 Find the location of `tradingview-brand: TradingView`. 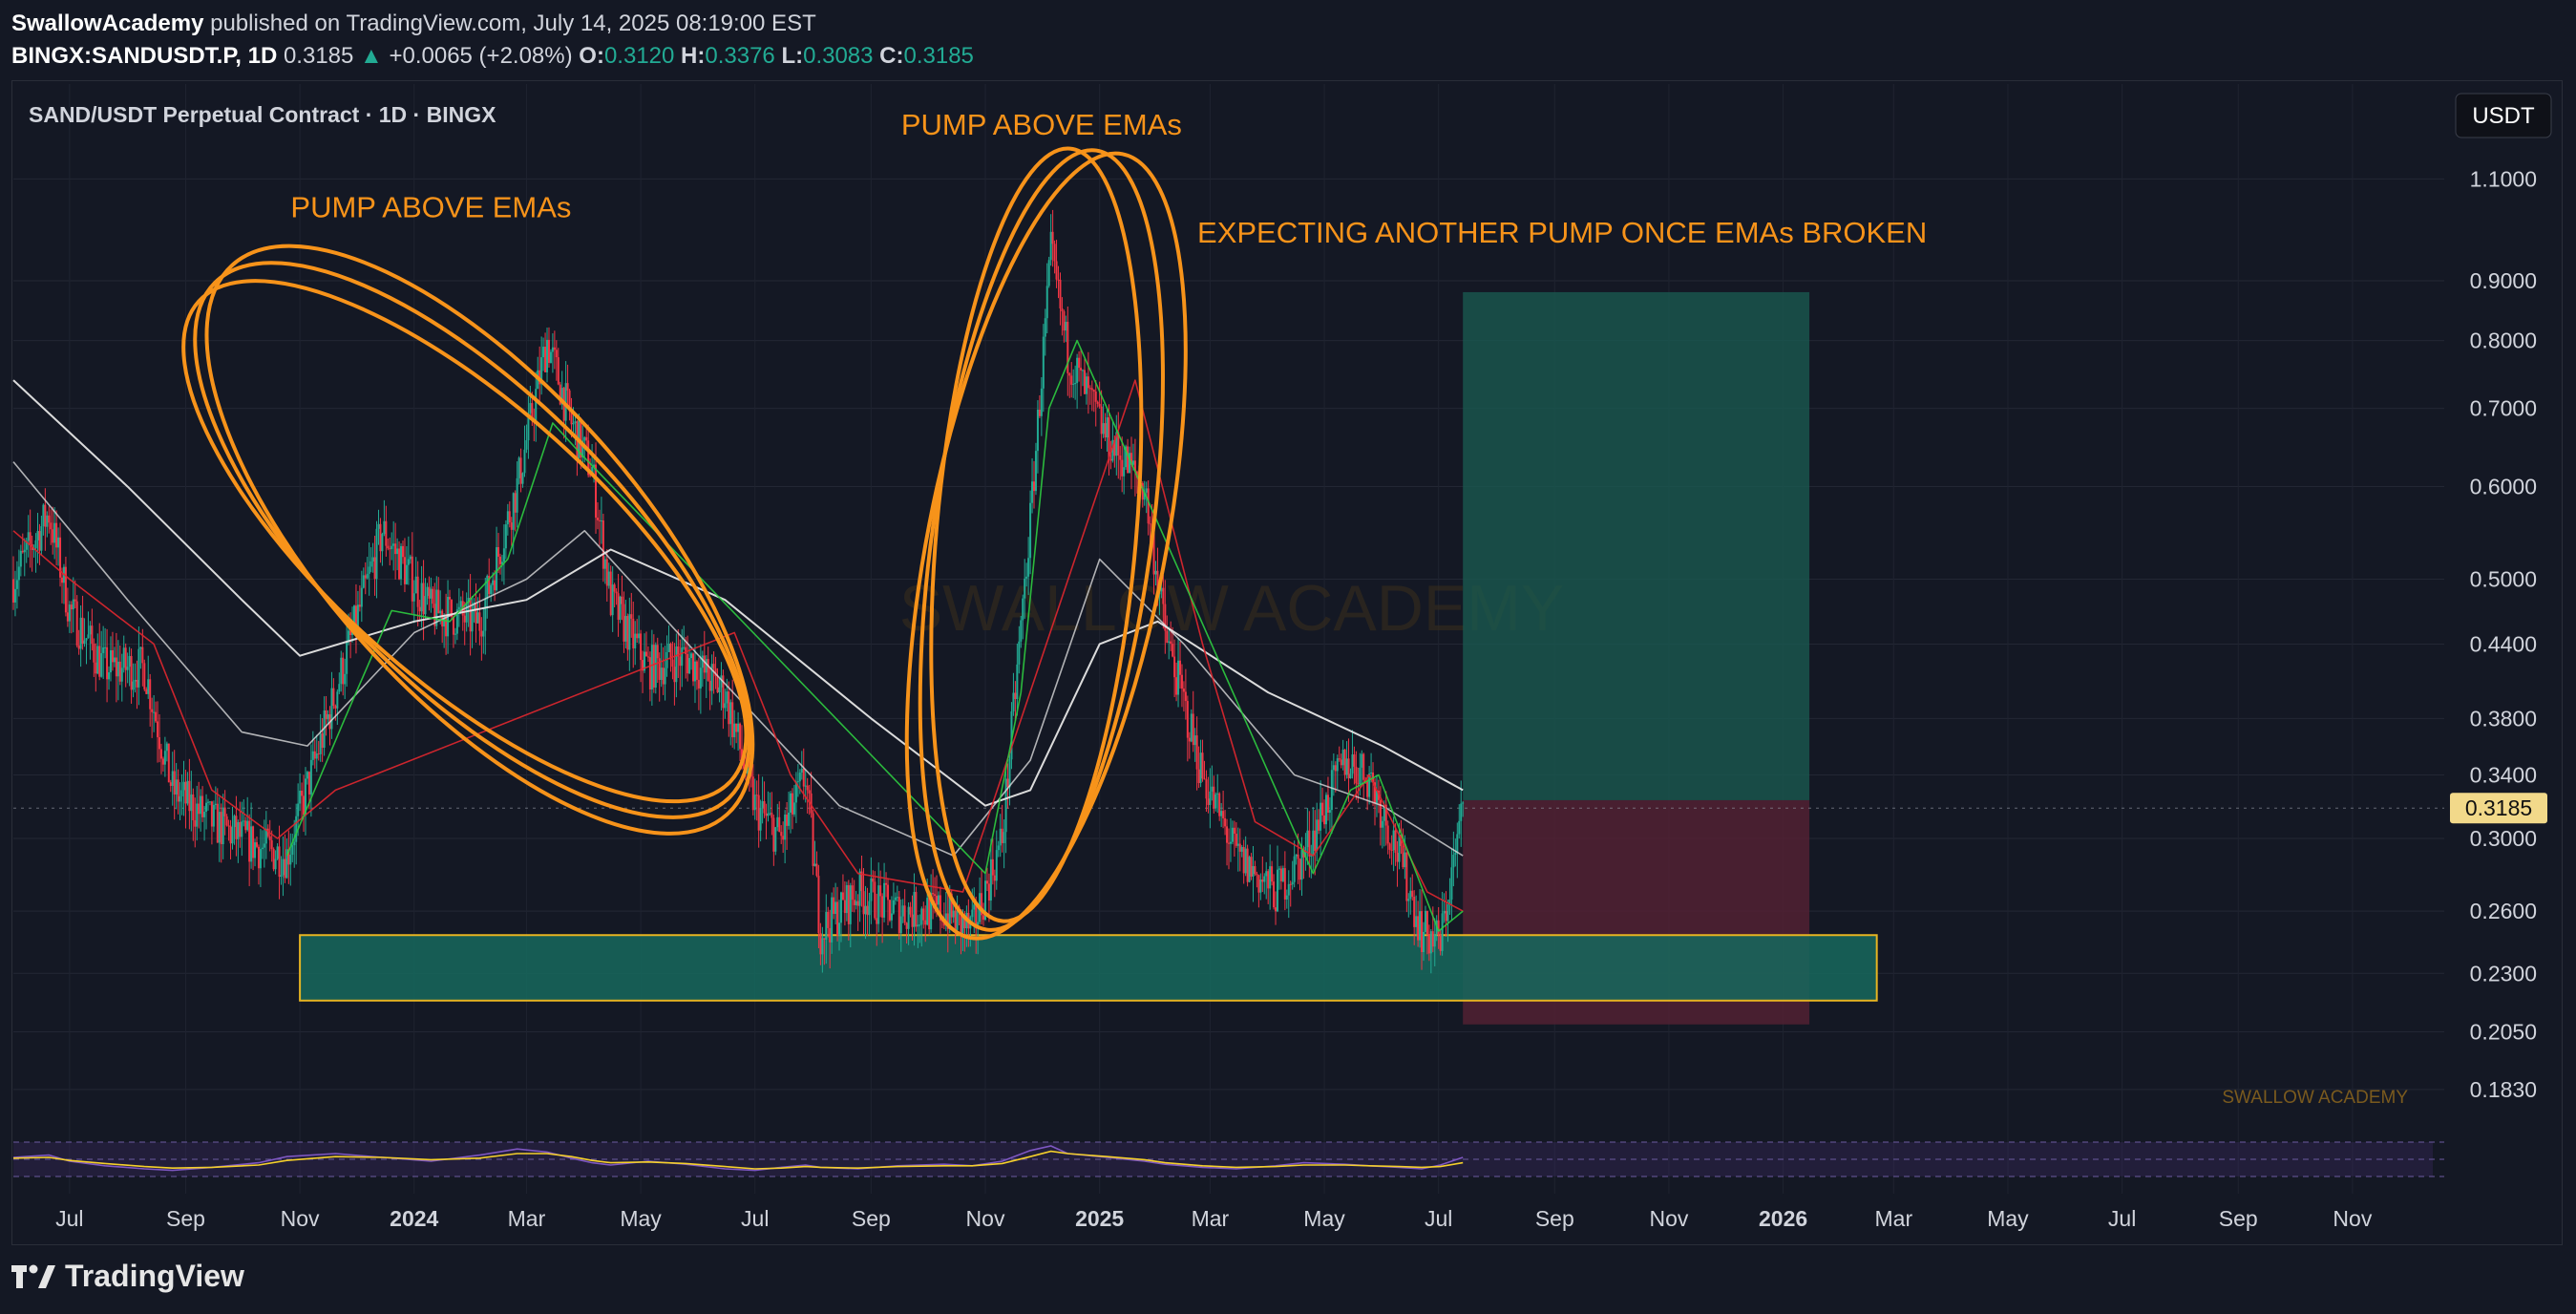

tradingview-brand: TradingView is located at coordinates (154, 1276).